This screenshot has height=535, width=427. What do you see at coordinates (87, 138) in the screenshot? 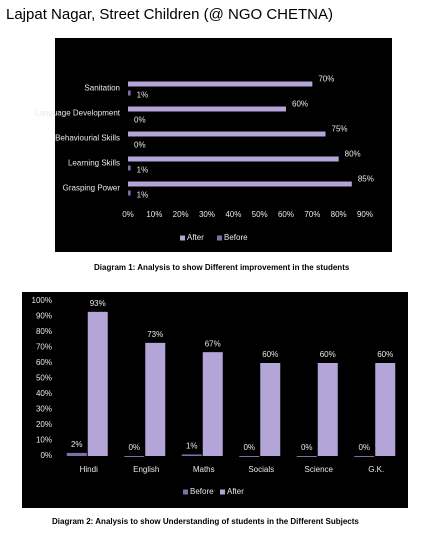
I see `y-tick-label: Behaviourial Skills` at bounding box center [87, 138].